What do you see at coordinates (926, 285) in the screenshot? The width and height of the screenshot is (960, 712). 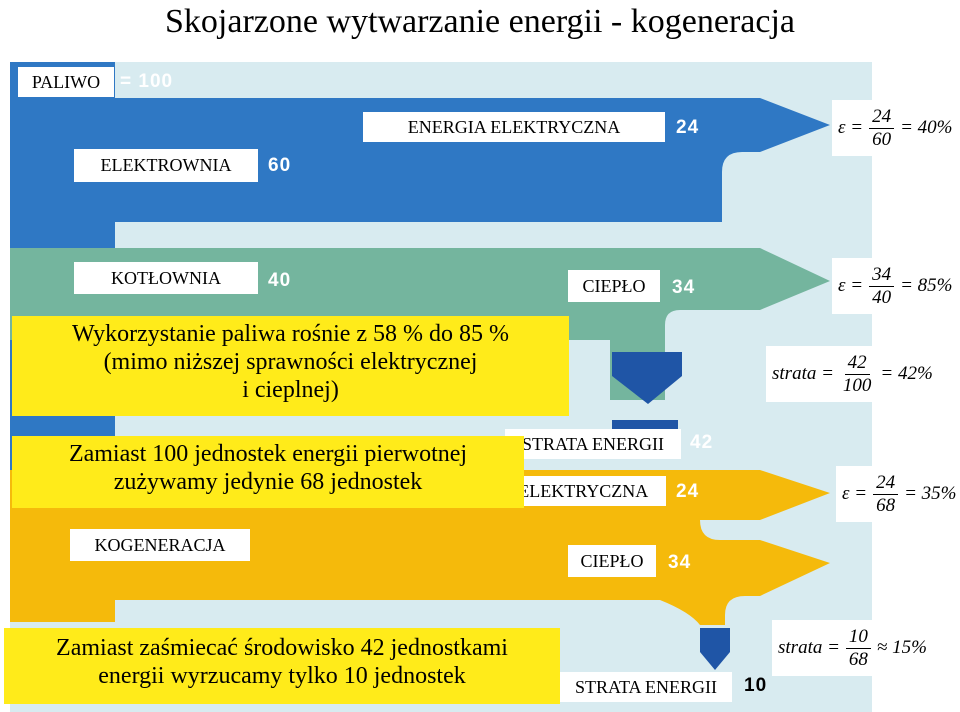 I see `efficiency-result: = 85%` at bounding box center [926, 285].